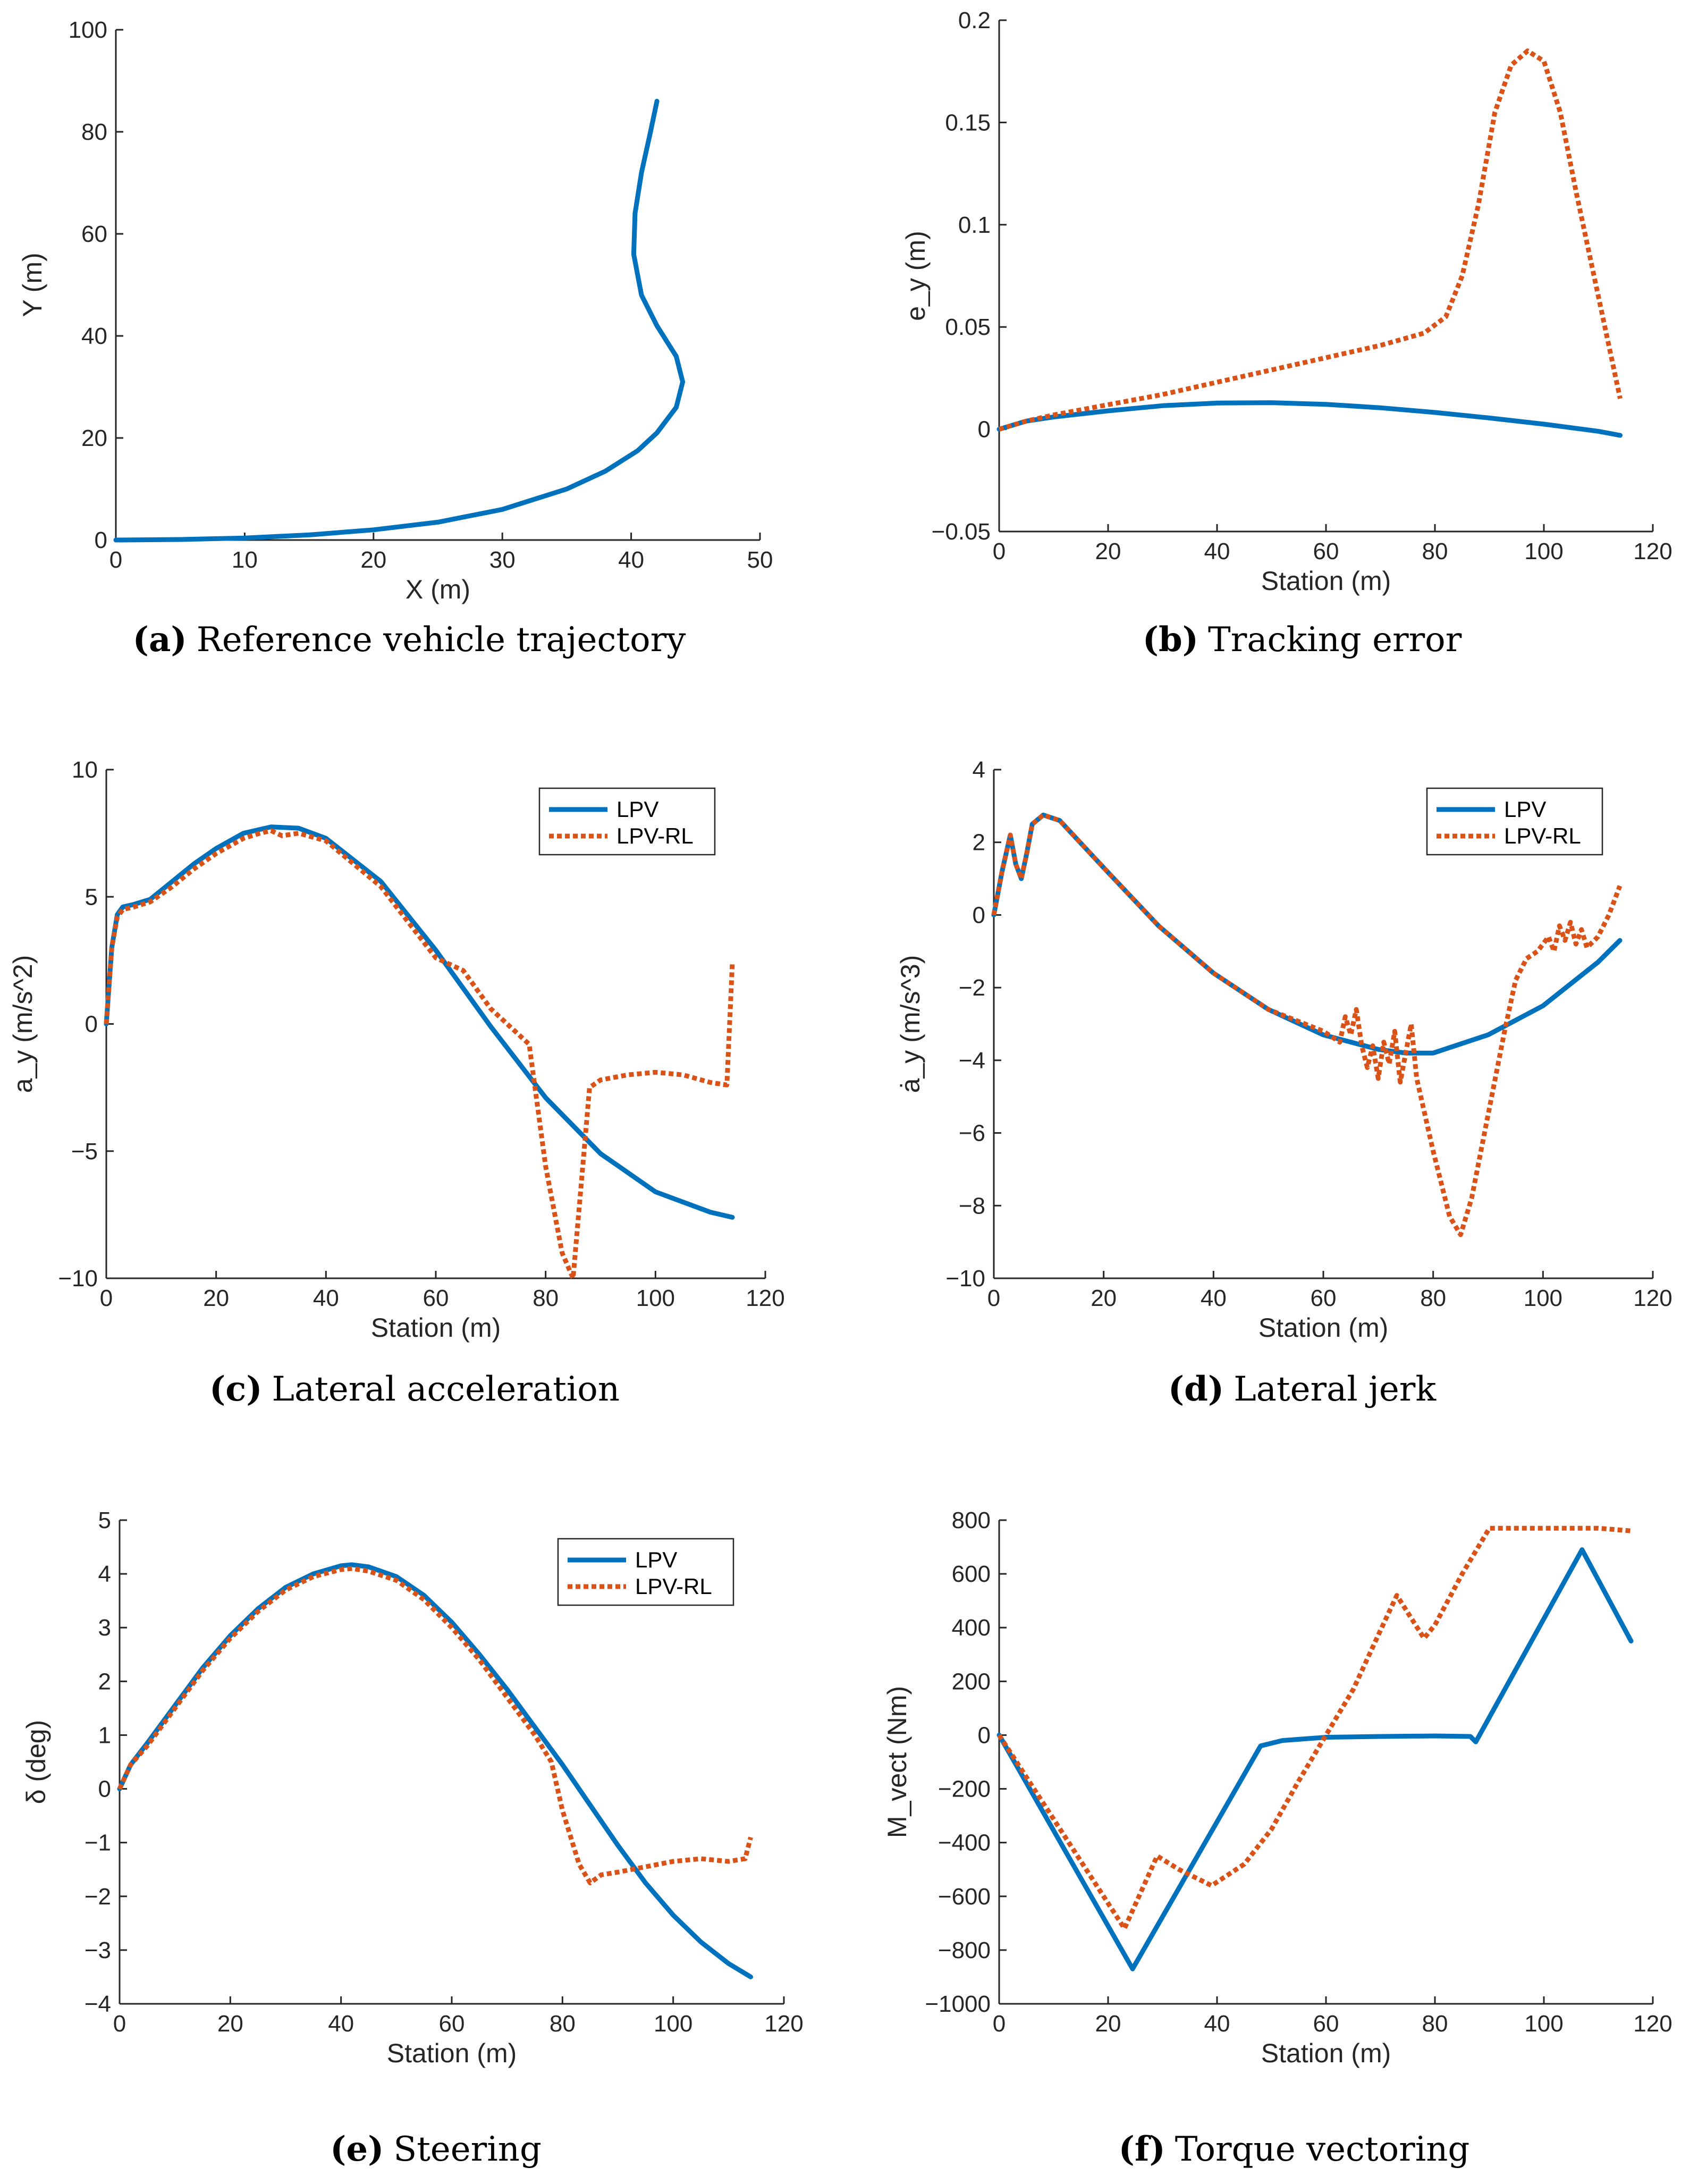 This screenshot has width=1681, height=2184. What do you see at coordinates (916, 276) in the screenshot?
I see `y-axis-label: e_y (m)` at bounding box center [916, 276].